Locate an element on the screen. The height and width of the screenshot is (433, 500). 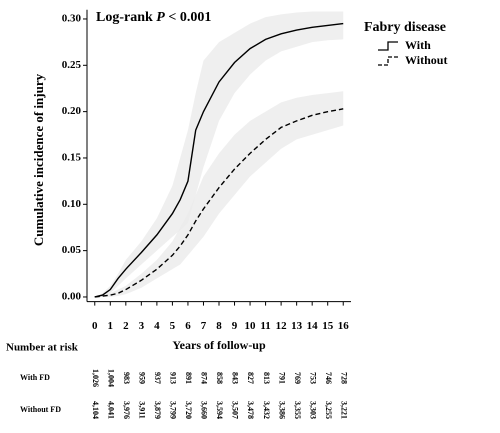
risk-value: 1,026 is located at coordinates (95, 378).